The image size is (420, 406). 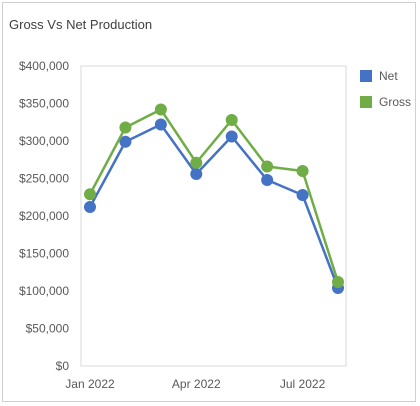 What do you see at coordinates (48, 329) in the screenshot?
I see `y-tick-label: $50,000` at bounding box center [48, 329].